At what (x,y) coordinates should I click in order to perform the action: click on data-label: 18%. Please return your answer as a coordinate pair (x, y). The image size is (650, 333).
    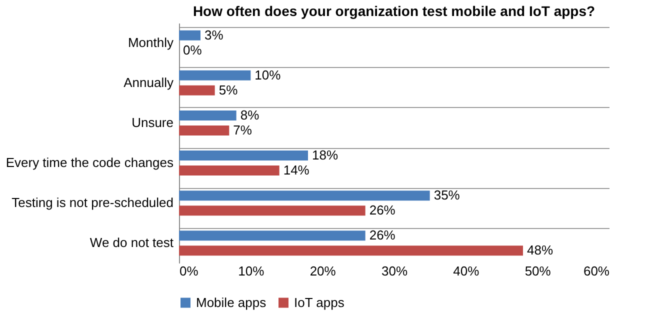
    Looking at the image, I should click on (325, 155).